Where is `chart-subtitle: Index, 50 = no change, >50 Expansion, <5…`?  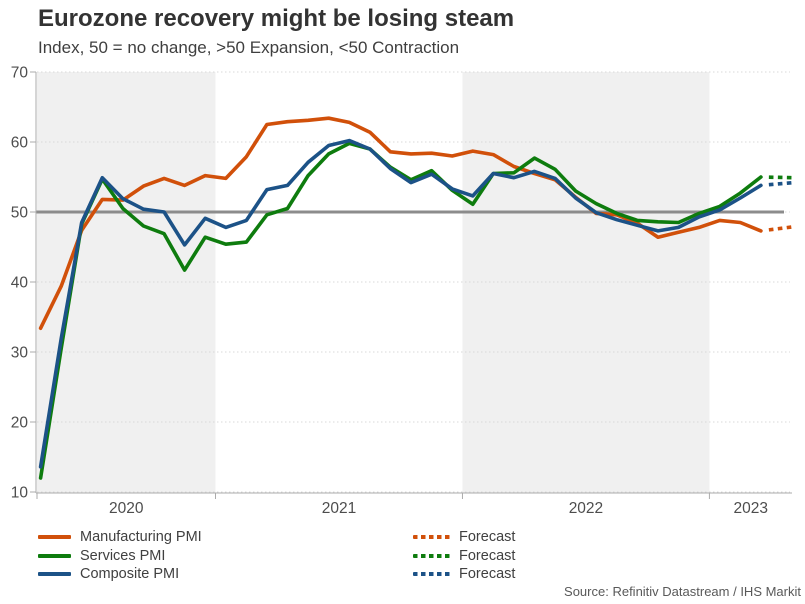 chart-subtitle: Index, 50 = no change, >50 Expansion, <5… is located at coordinates (249, 47).